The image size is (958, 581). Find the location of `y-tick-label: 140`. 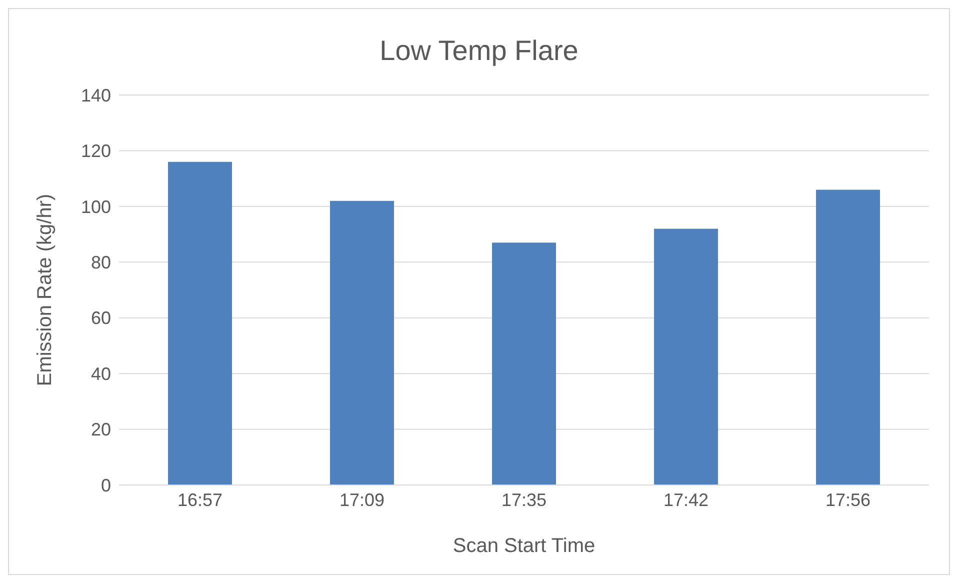

y-tick-label: 140 is located at coordinates (95, 95).